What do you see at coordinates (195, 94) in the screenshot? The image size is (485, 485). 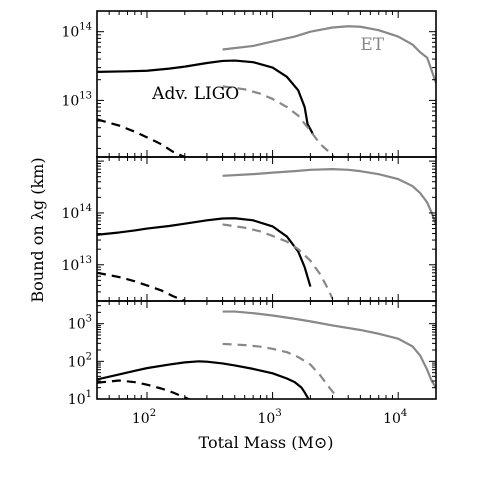 I see `annotation-adv-ligo: Adv. LIGO` at bounding box center [195, 94].